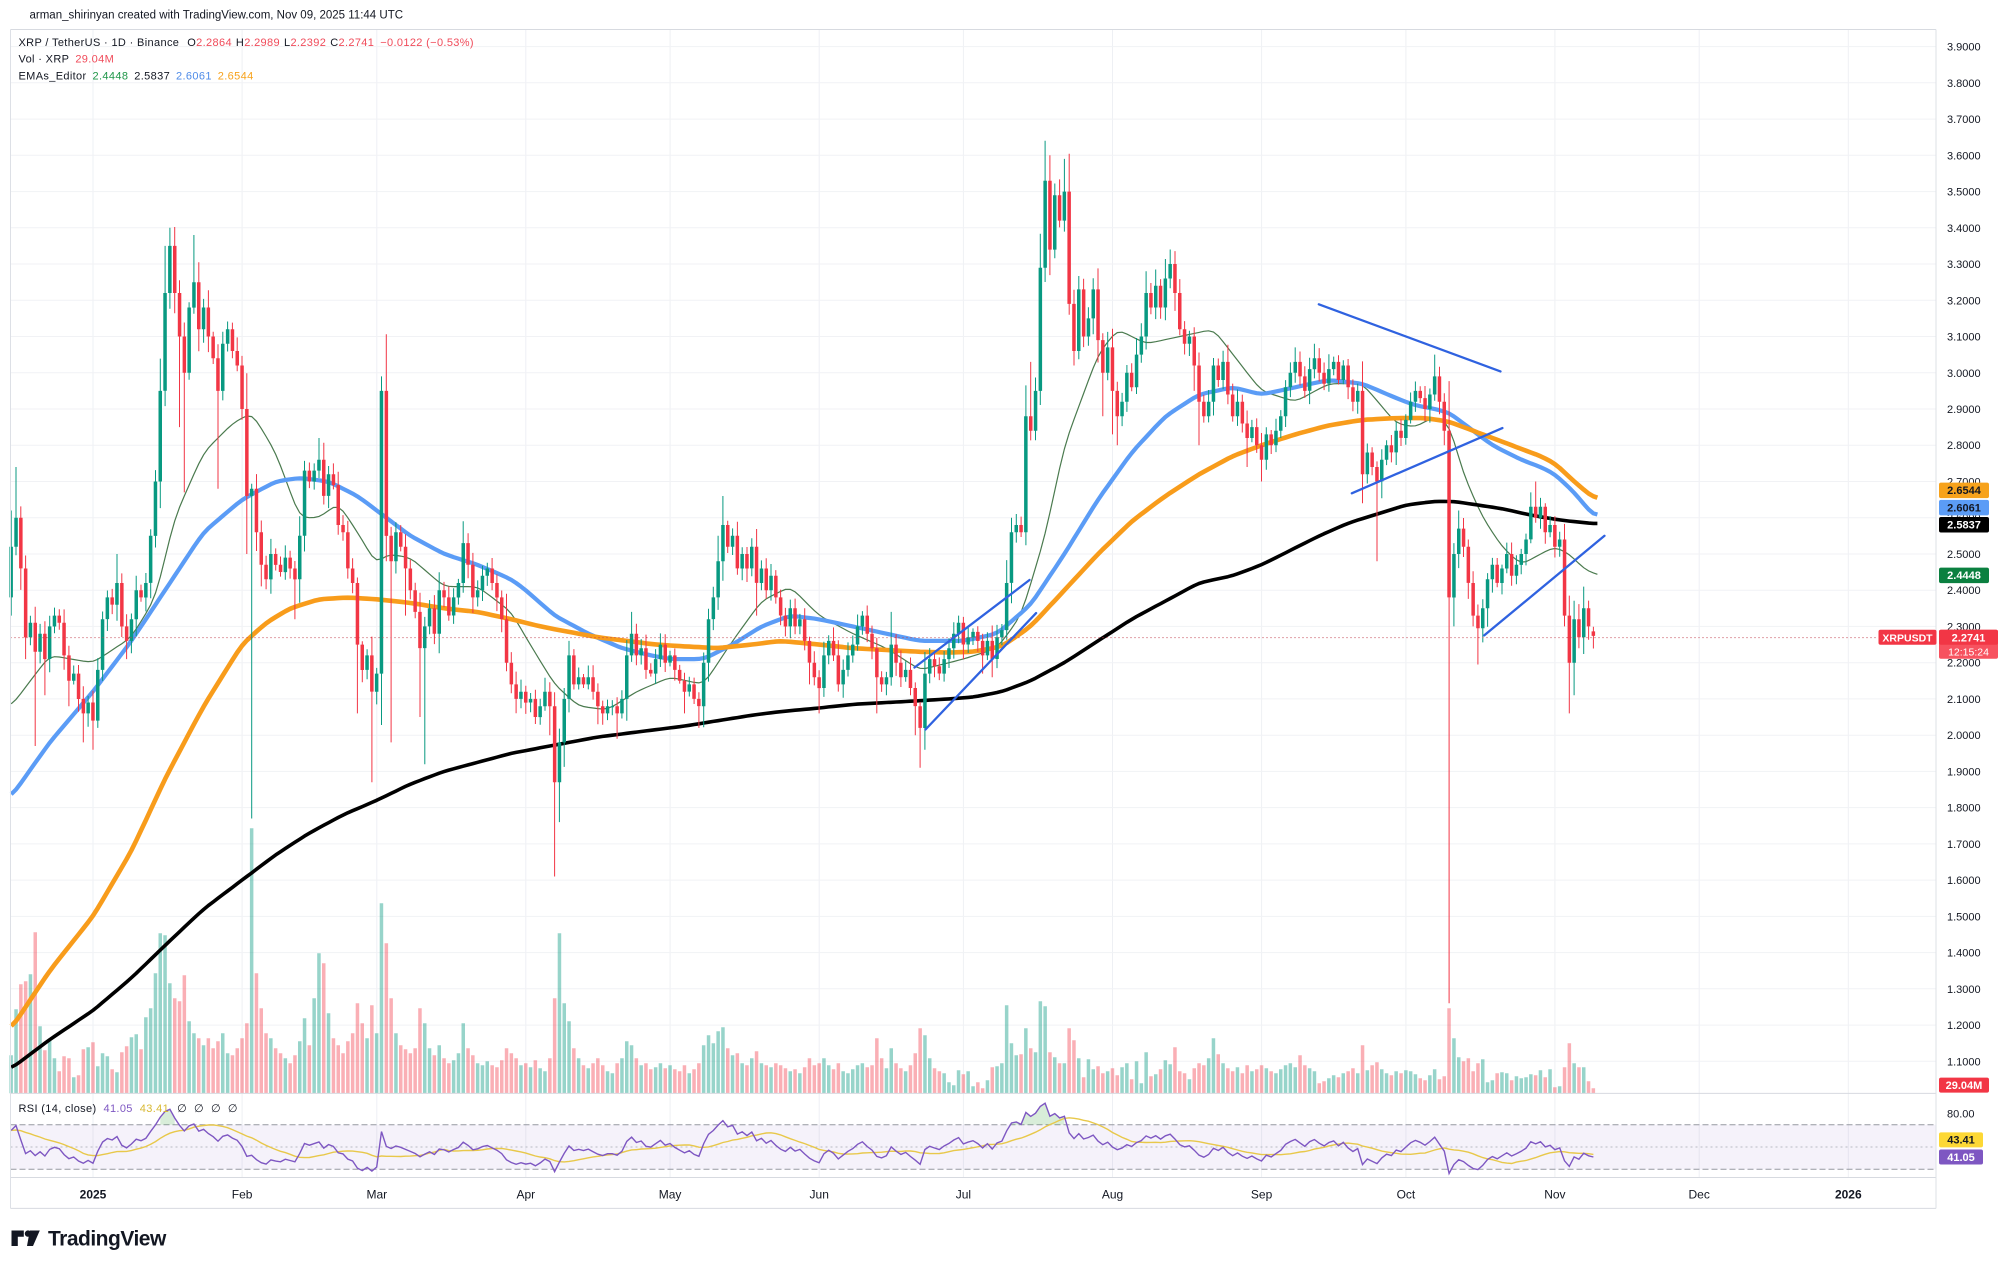  I want to click on svg-text: 41.05, so click(1961, 1158).